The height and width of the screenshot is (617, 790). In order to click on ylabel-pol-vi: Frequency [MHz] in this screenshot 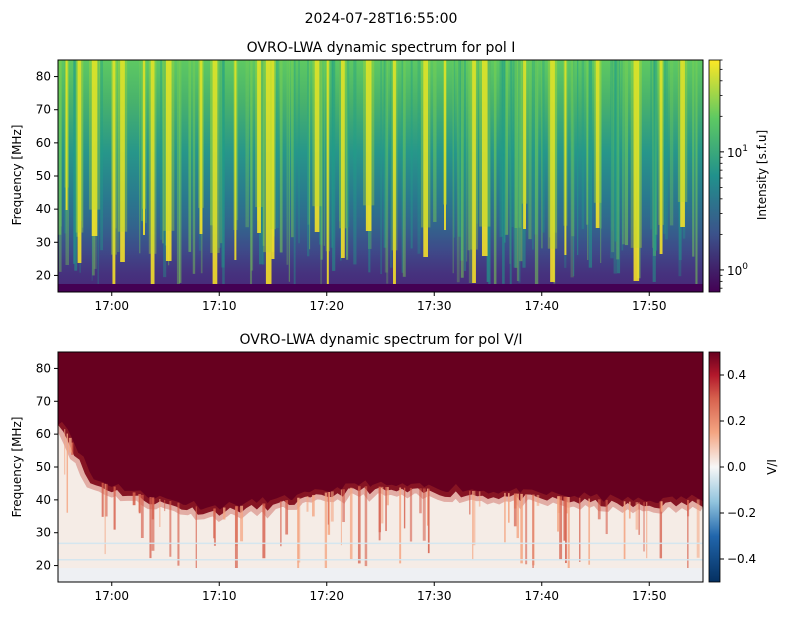, I will do `click(17, 467)`.